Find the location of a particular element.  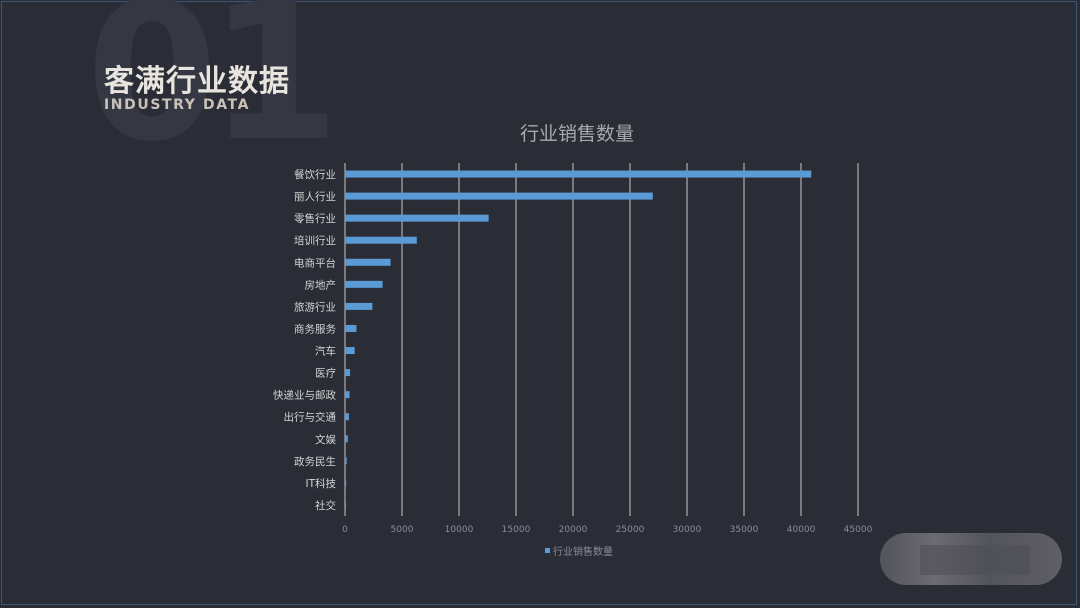

blurred-watermark-inner is located at coordinates (975, 560).